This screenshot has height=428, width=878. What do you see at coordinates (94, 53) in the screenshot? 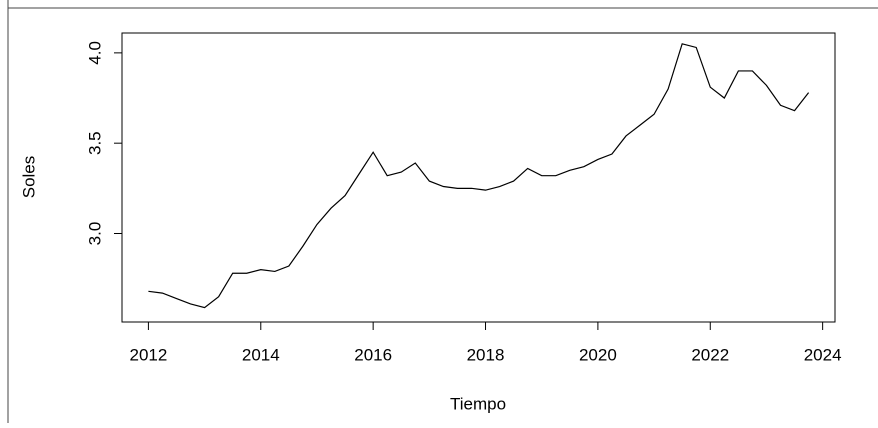
I see `y-tick-label: 4.0` at bounding box center [94, 53].